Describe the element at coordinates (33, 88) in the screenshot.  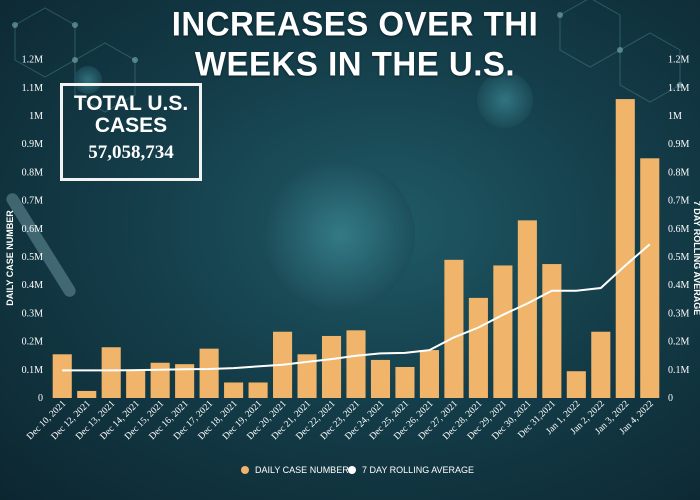
I see `y-tick-left: 1.1M` at that location.